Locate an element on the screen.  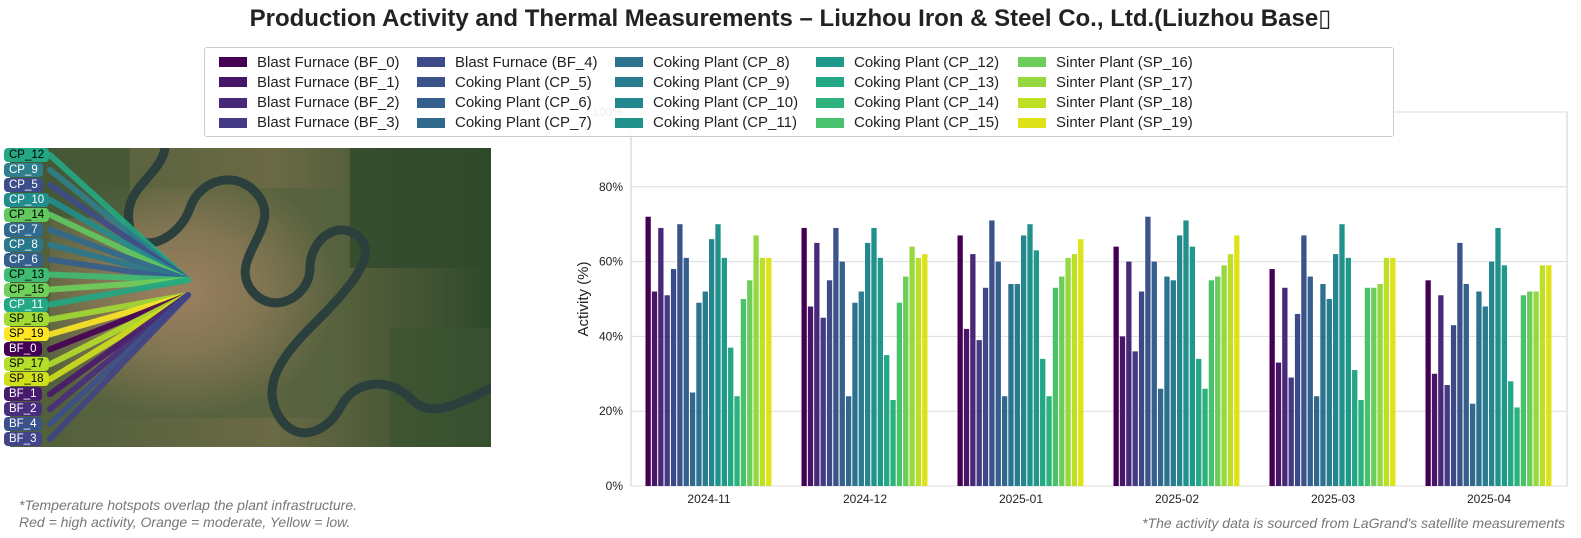
legend-entry: Blast Furnace (BF_2) is located at coordinates (309, 103).